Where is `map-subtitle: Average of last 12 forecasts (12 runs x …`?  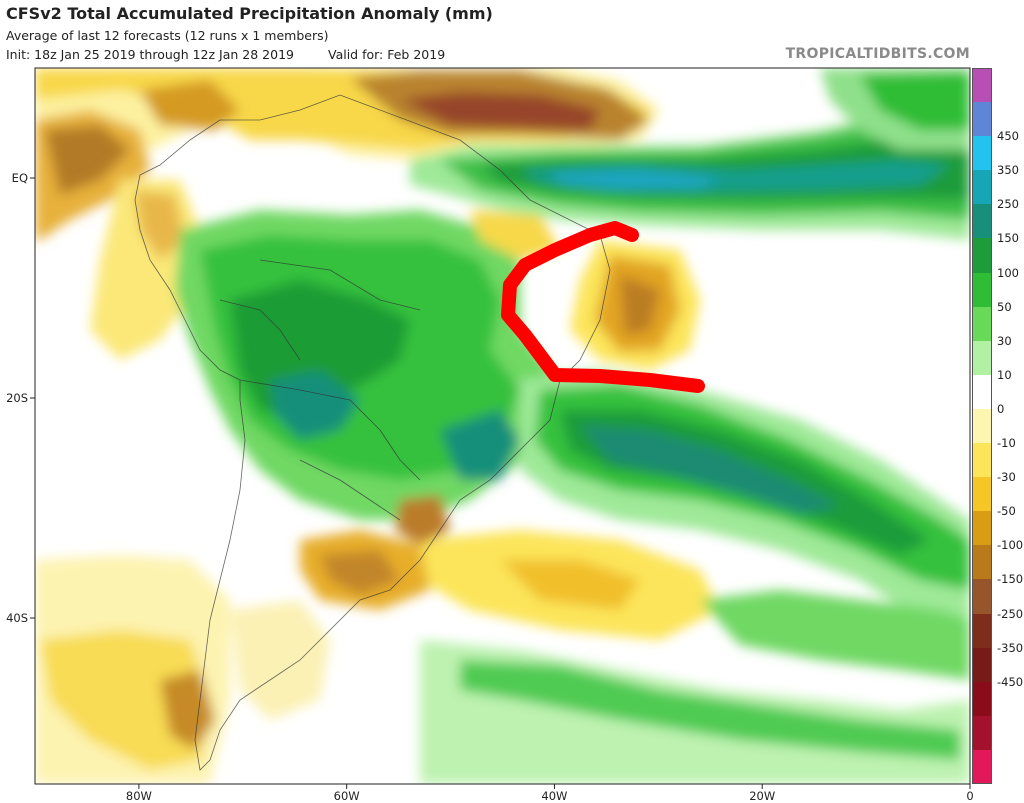
map-subtitle: Average of last 12 forecasts (12 runs x … is located at coordinates (167, 35).